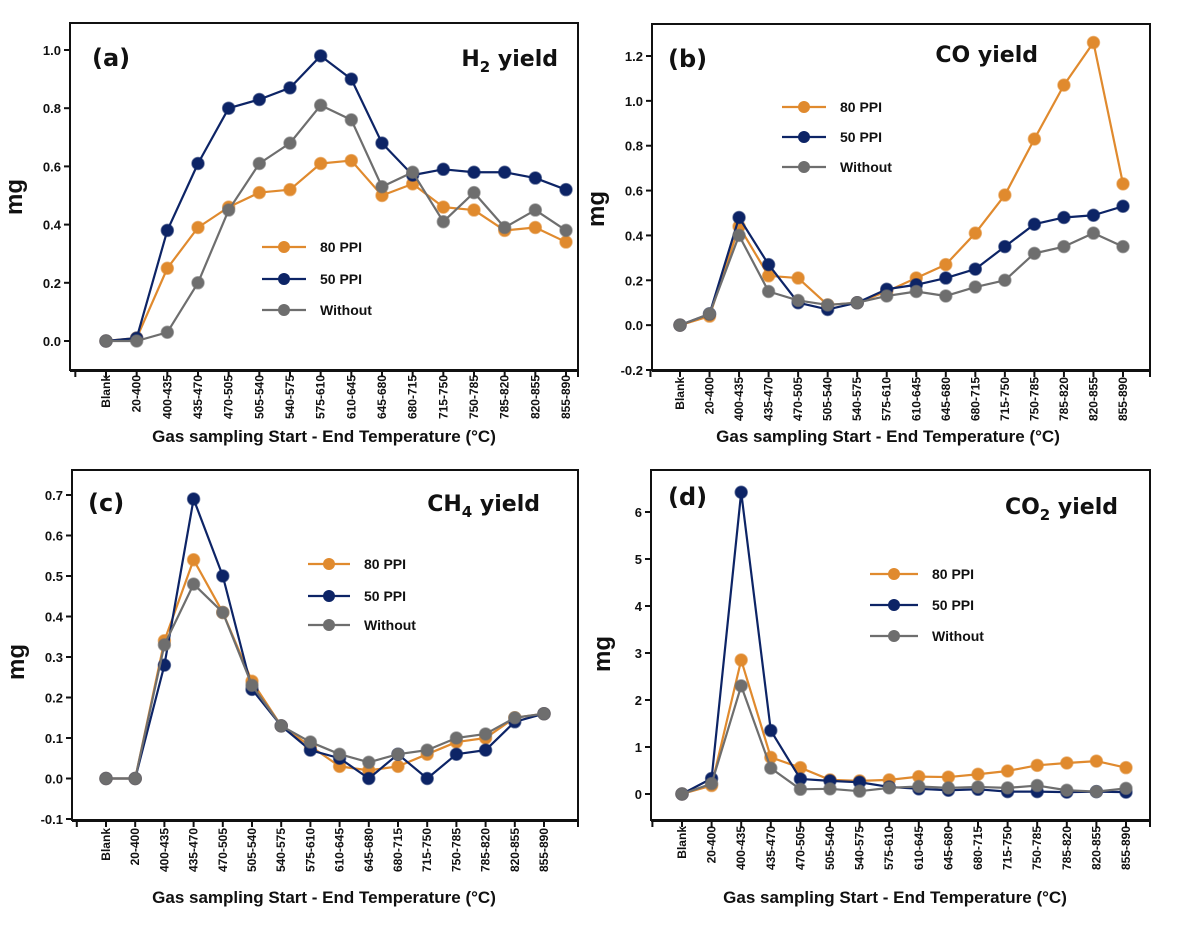  I want to click on panel-title-subscript: 2, so click(1045, 515).